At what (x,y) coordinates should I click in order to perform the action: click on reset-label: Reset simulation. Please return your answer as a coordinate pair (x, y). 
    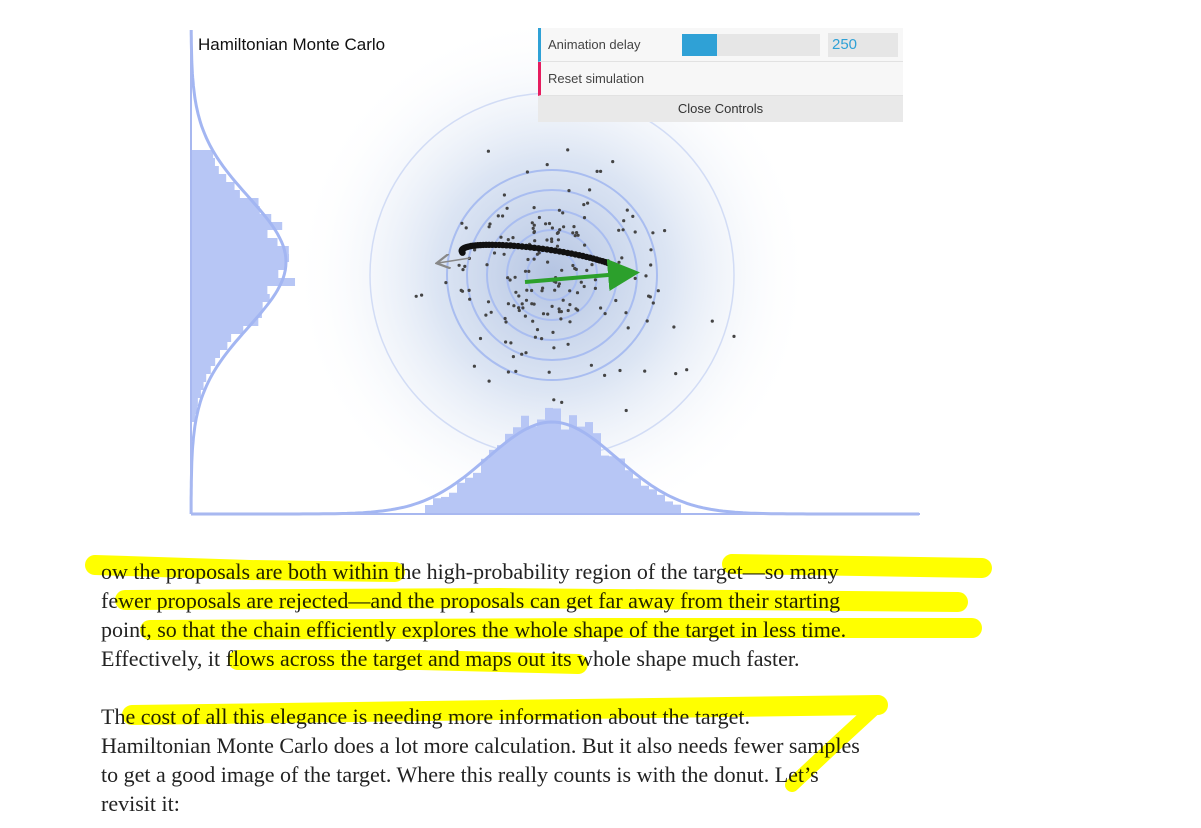
    Looking at the image, I should click on (596, 78).